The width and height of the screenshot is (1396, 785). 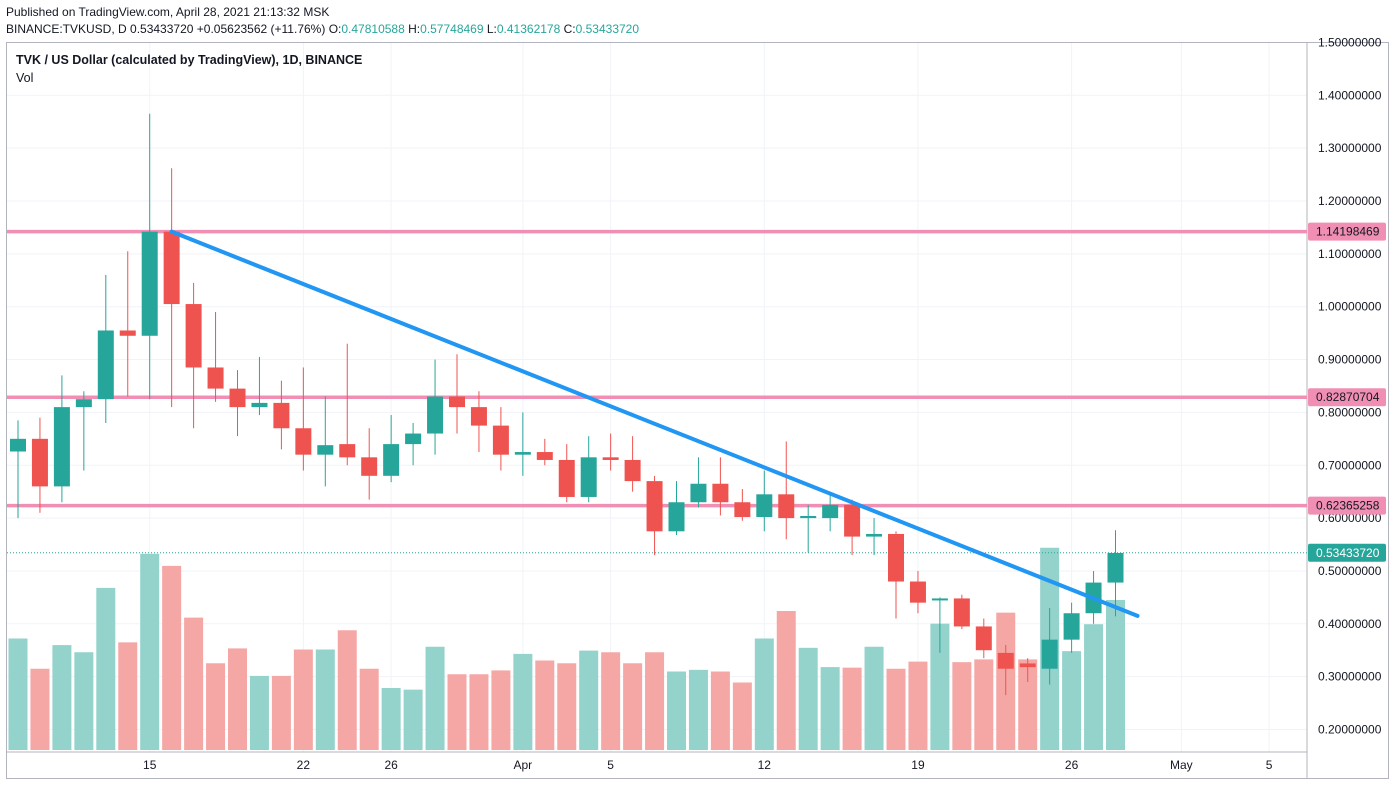 I want to click on y-tick-label: 0.30000000, so click(x=1350, y=677).